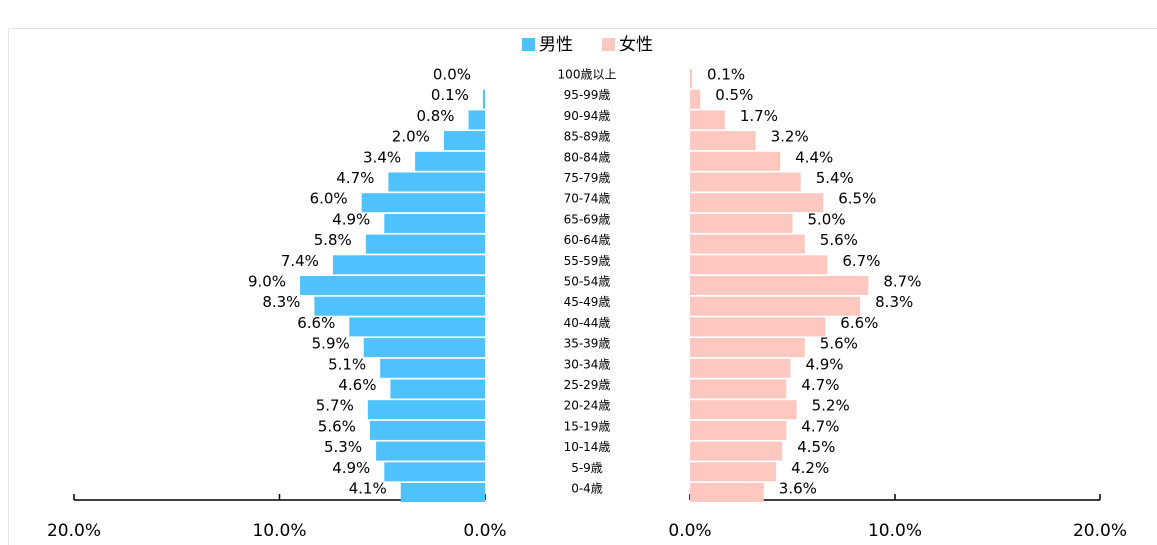 This screenshot has width=1157, height=545. Describe the element at coordinates (587, 302) in the screenshot. I see `category-label: 45-49歳` at that location.